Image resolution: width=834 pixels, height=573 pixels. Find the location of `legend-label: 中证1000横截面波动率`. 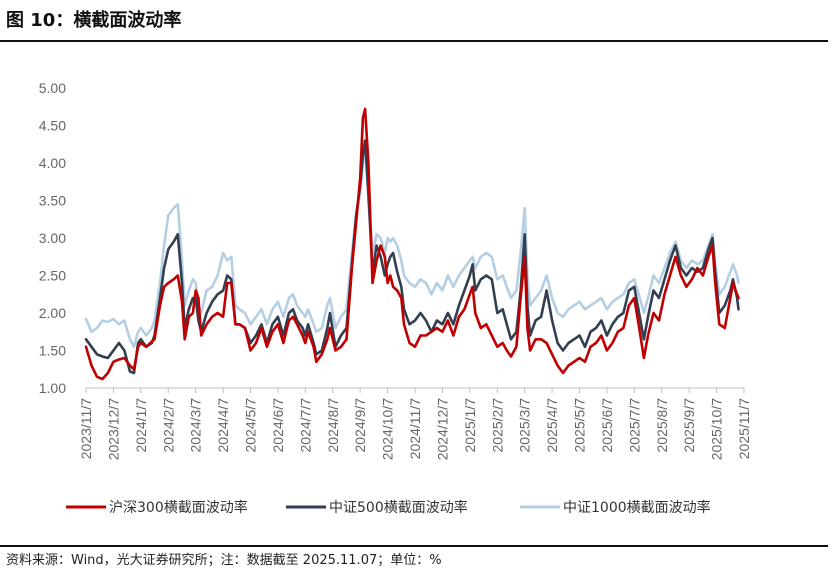

legend-label: 中证1000横截面波动率 is located at coordinates (637, 507).